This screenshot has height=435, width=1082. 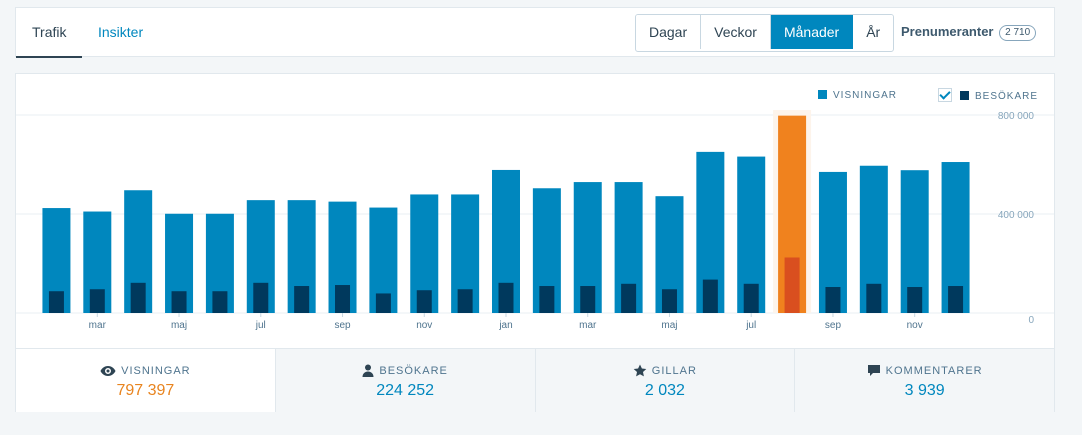 I want to click on legend-visitors: BESÖKARE, so click(x=988, y=96).